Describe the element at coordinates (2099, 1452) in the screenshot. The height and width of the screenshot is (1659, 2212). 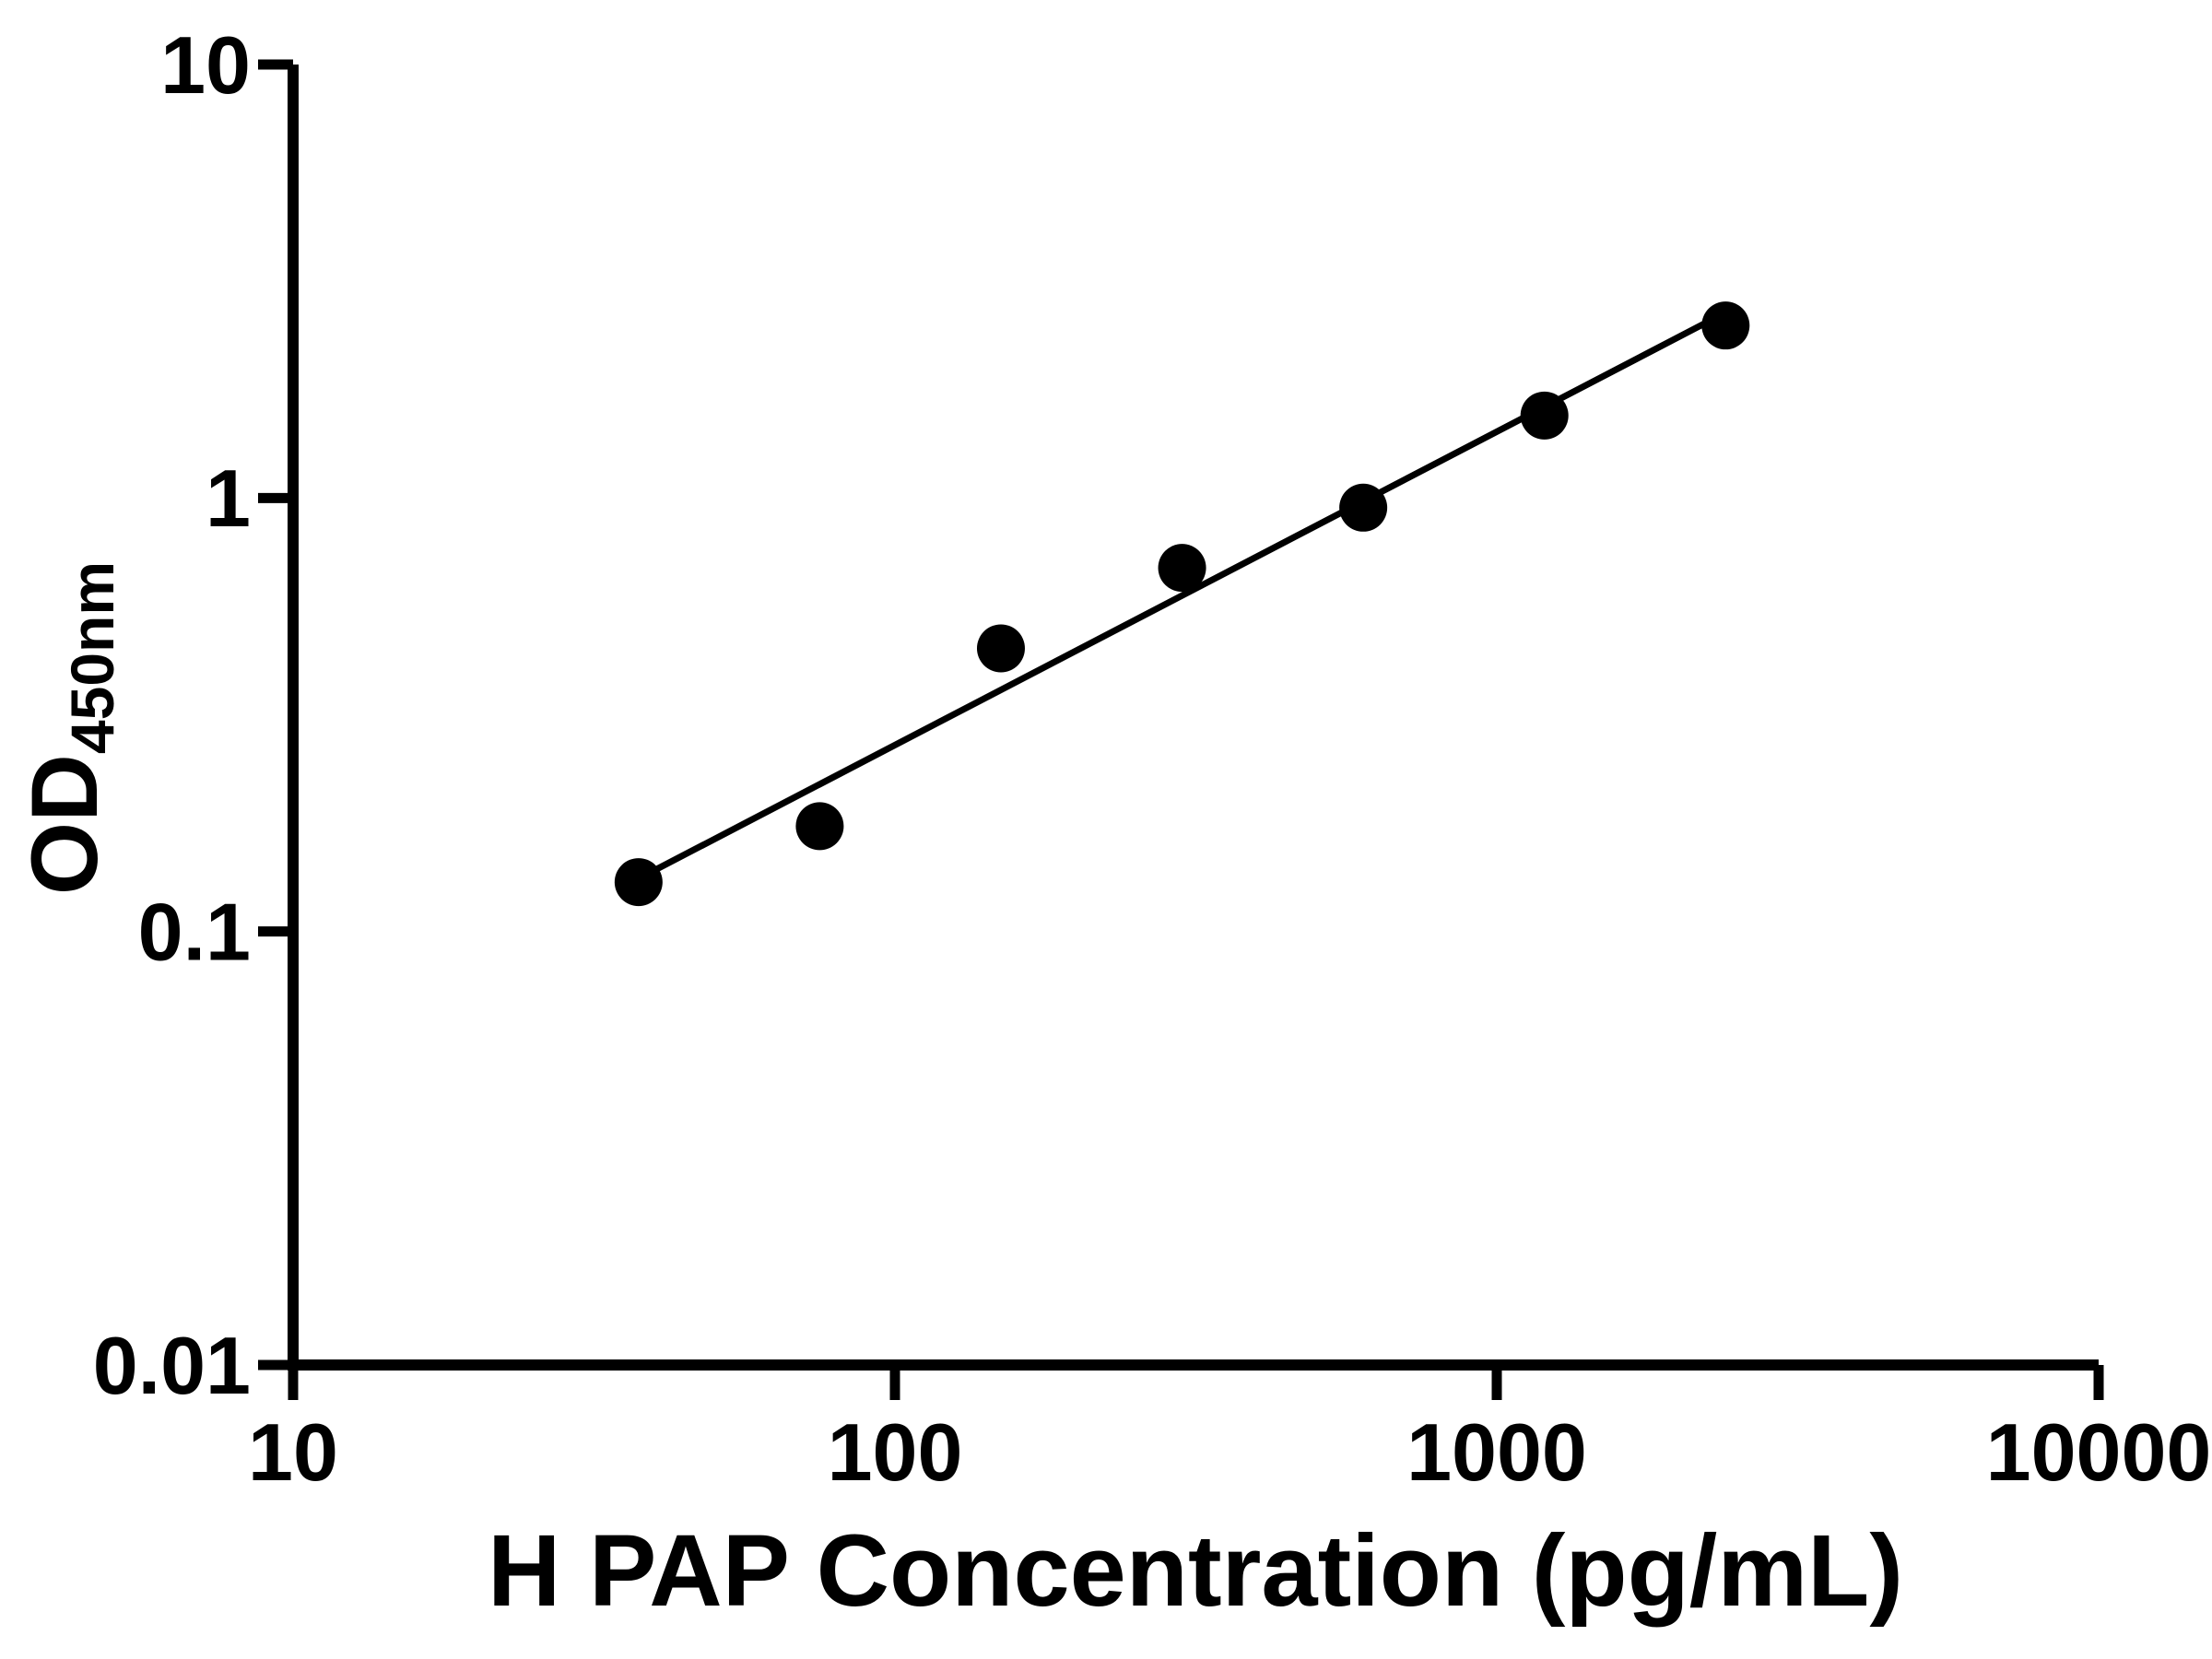
I see `x-tick-label: 10000` at that location.